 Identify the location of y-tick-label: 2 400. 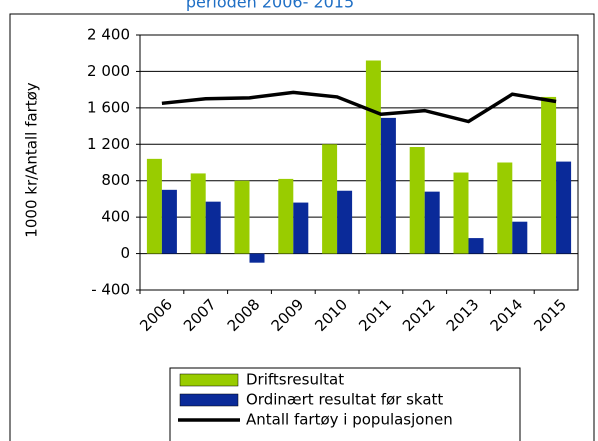
(108, 35).